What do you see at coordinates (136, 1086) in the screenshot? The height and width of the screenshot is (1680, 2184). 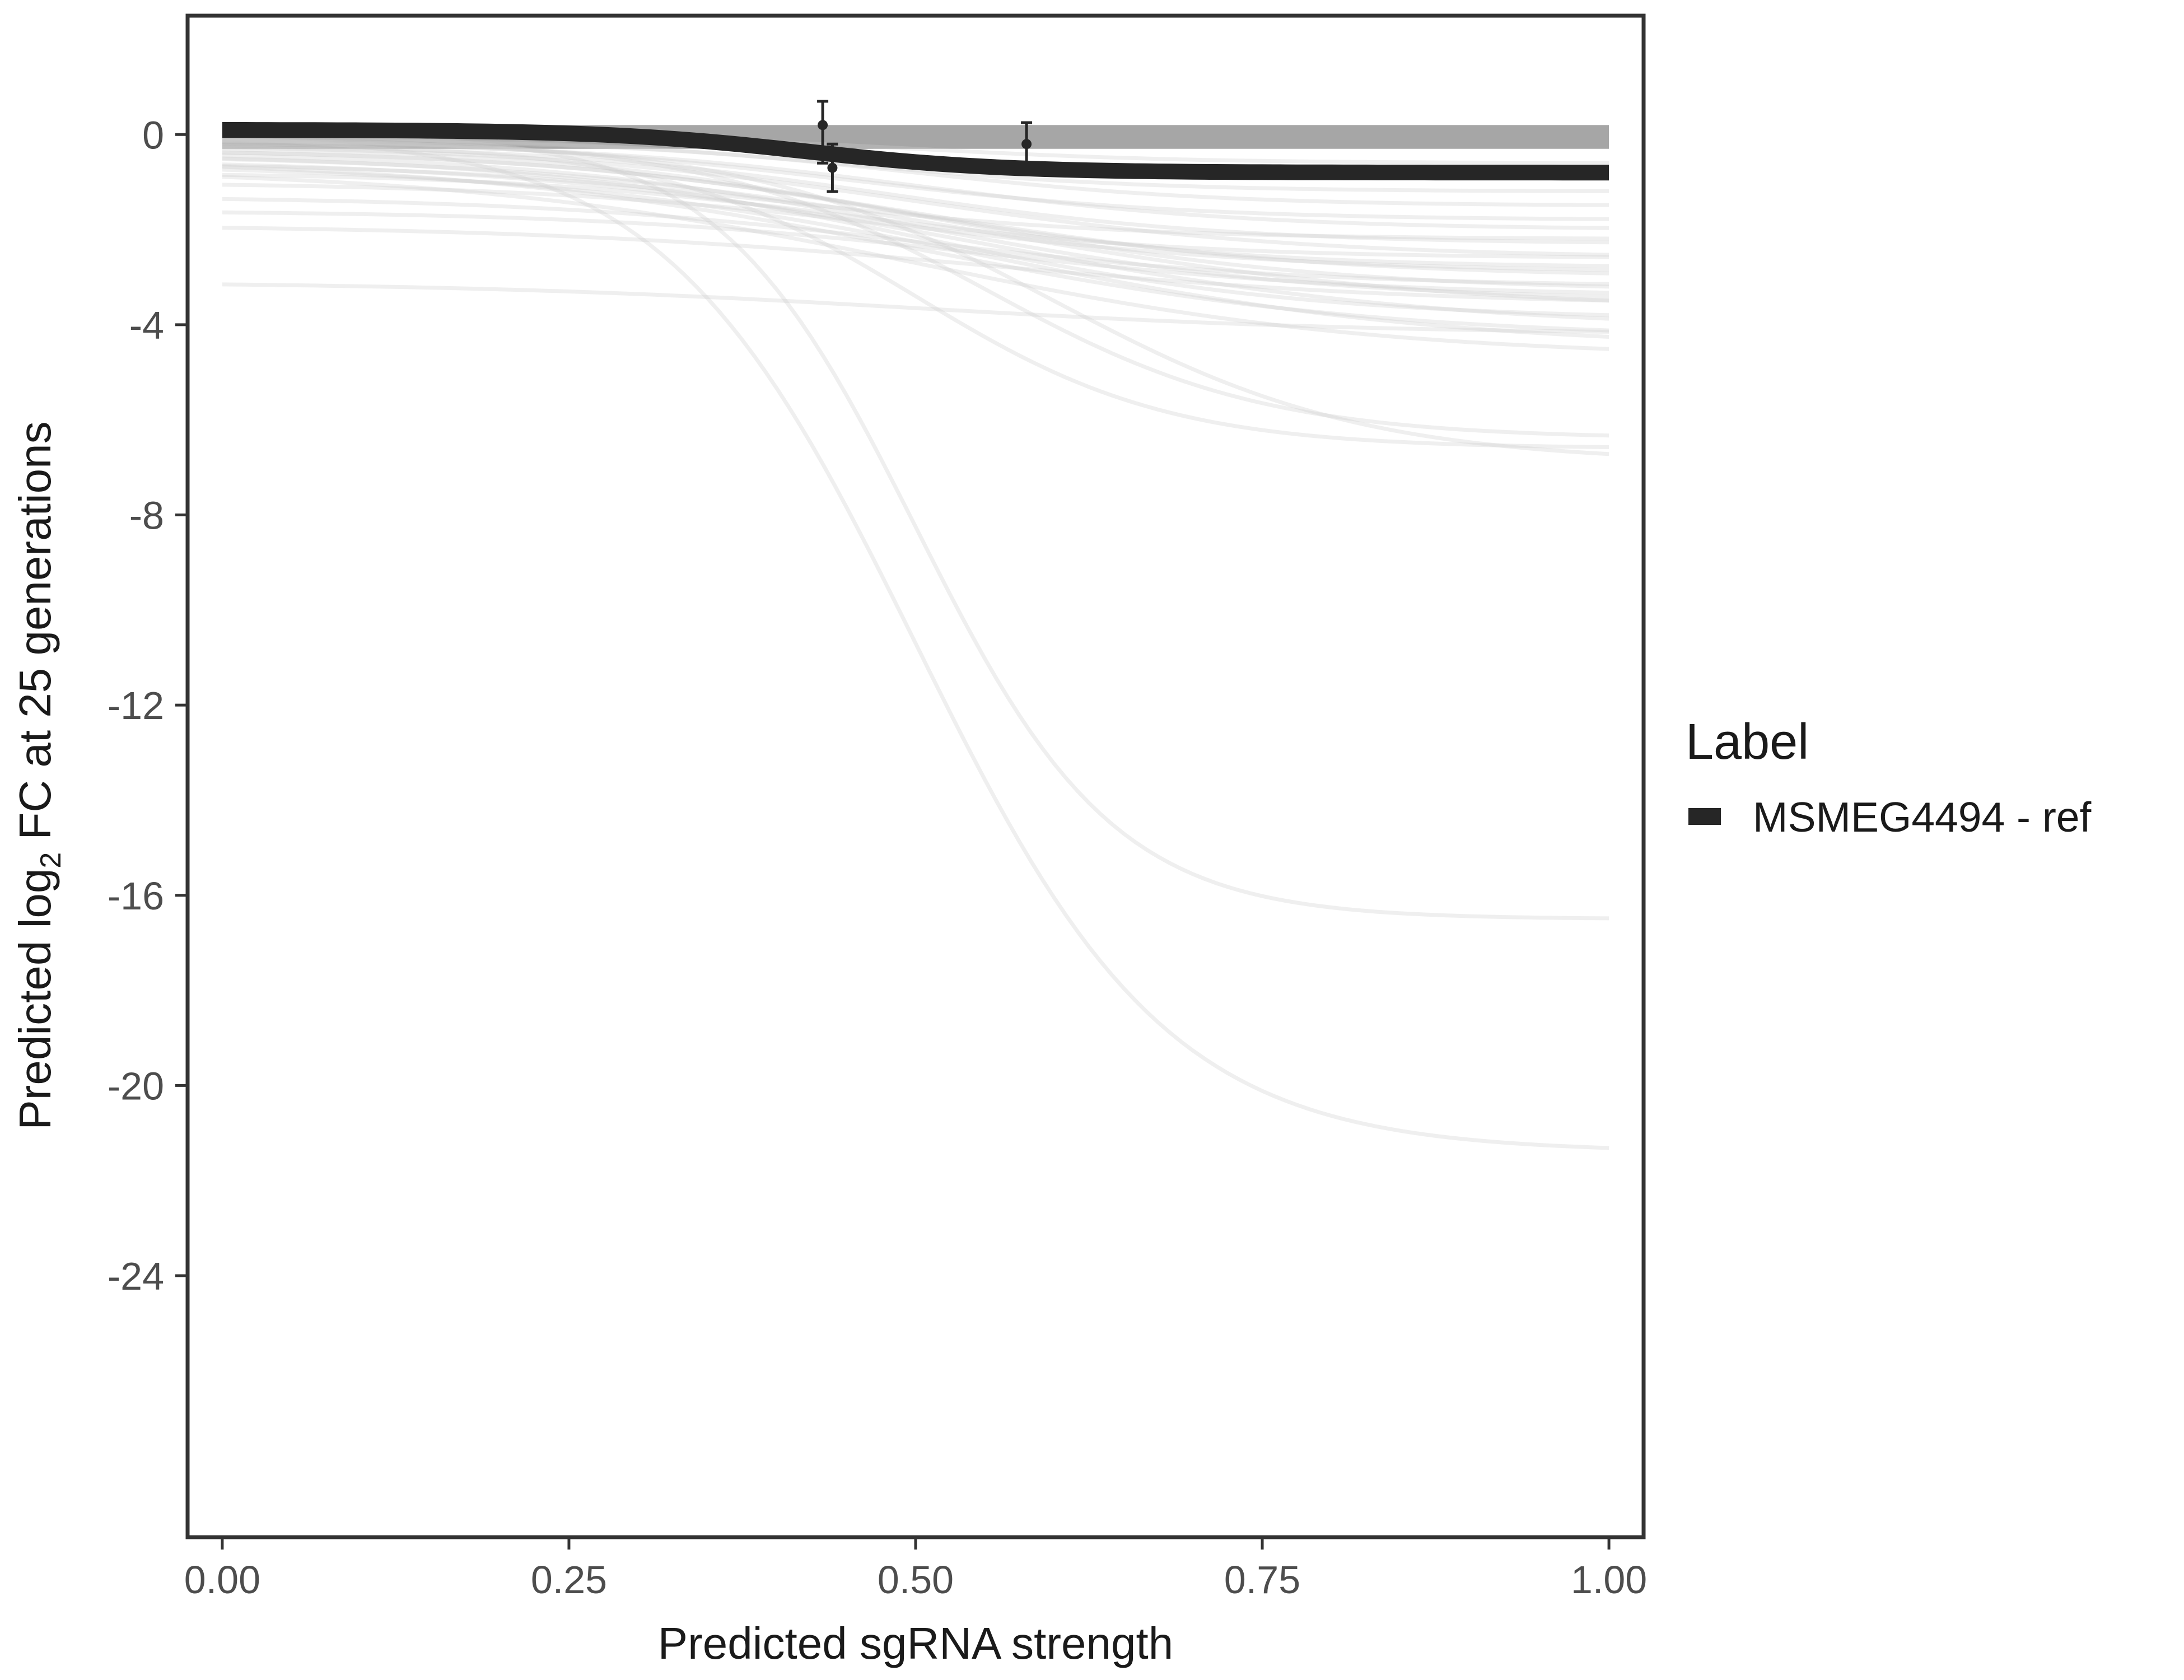 I see `y-tick-label-5: -20` at bounding box center [136, 1086].